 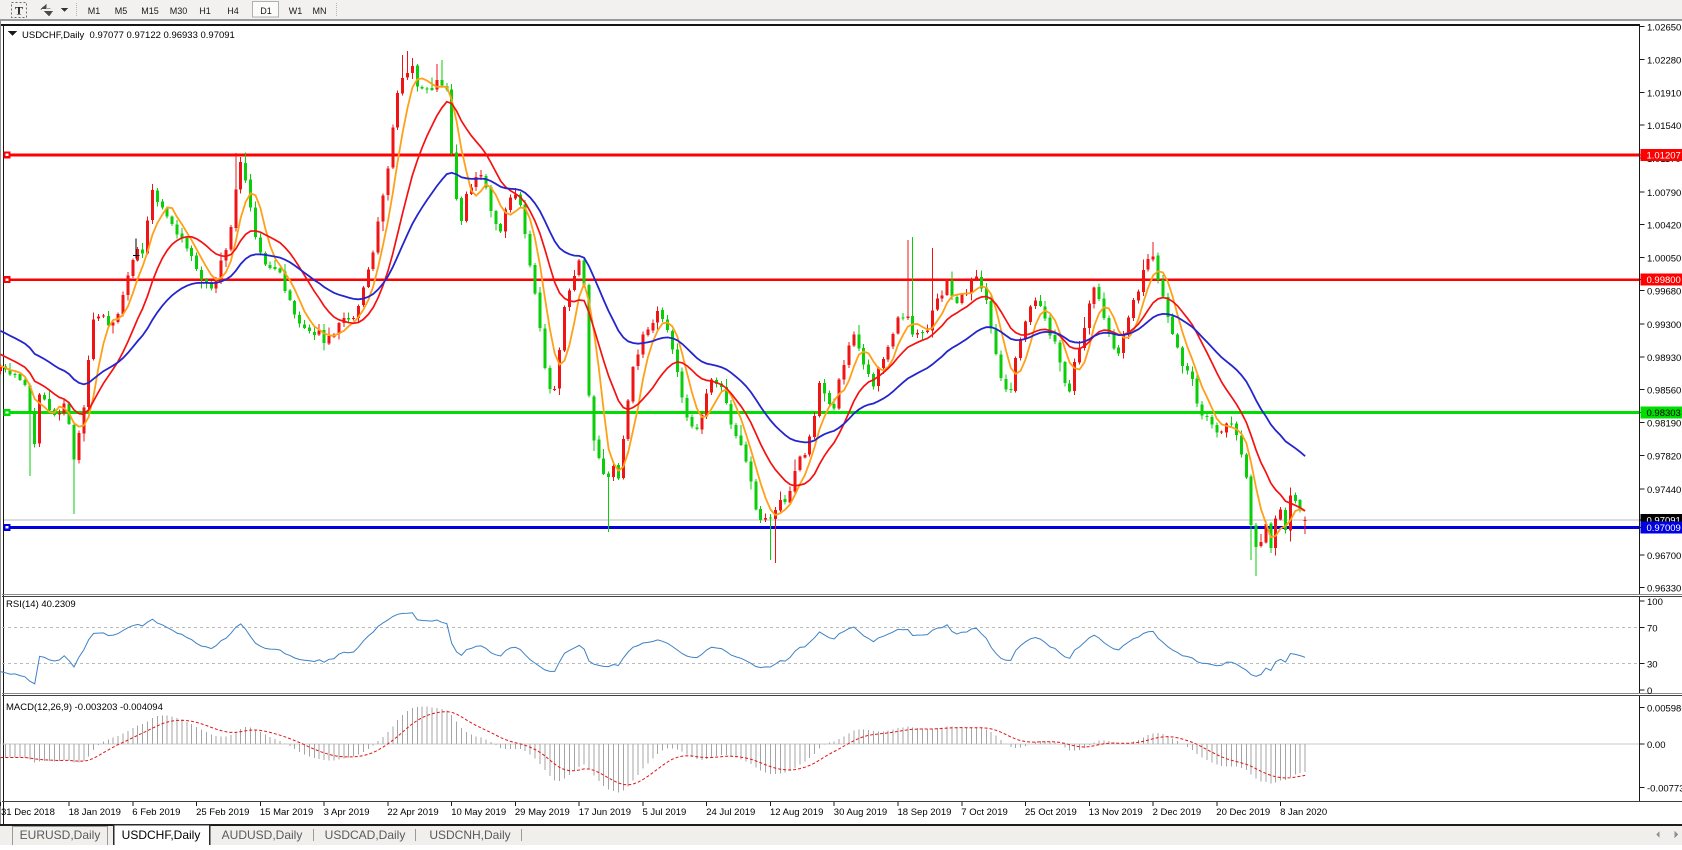 What do you see at coordinates (1664, 259) in the screenshot?
I see `svg-text: 1.00050` at bounding box center [1664, 259].